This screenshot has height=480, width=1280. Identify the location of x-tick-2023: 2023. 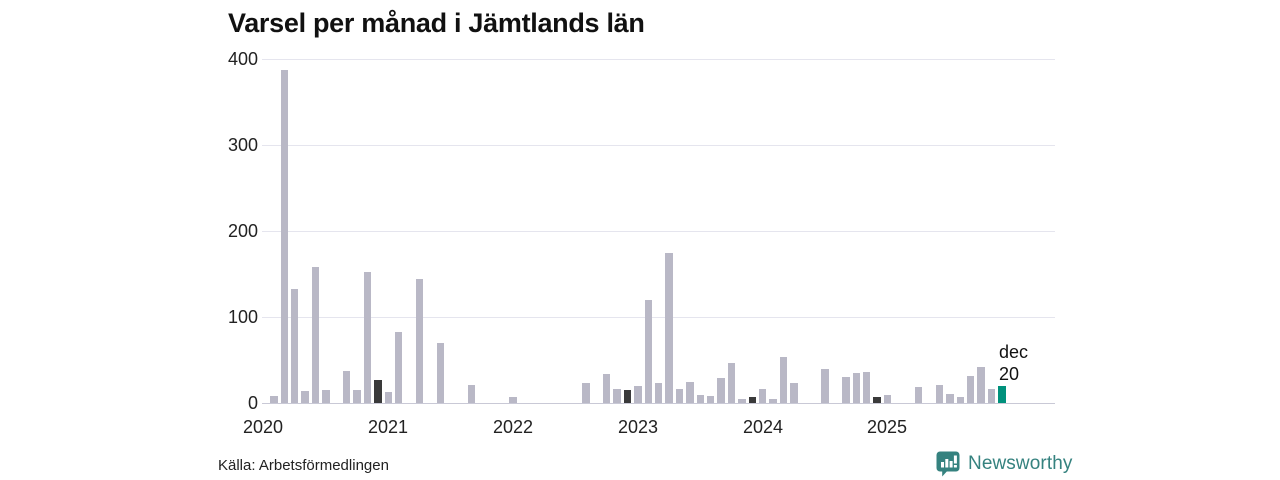
(638, 427).